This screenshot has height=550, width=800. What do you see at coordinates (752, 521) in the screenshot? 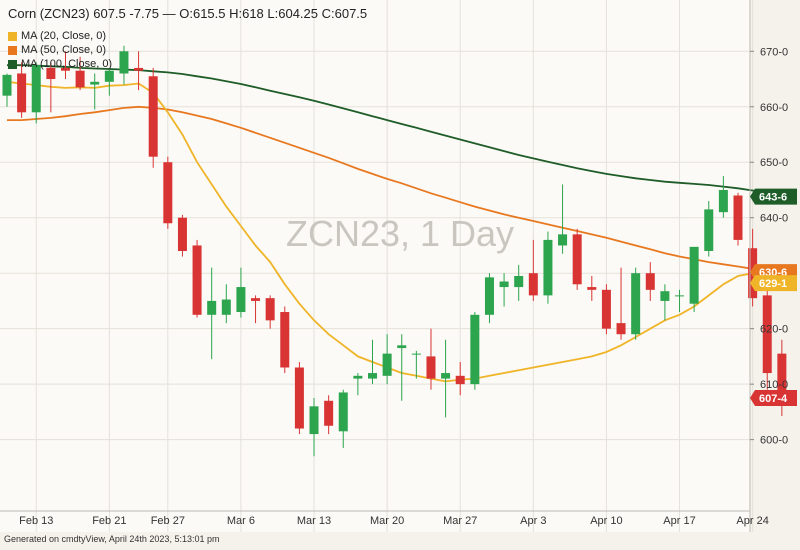
I see `x-tick-label: Apr 24` at bounding box center [752, 521].